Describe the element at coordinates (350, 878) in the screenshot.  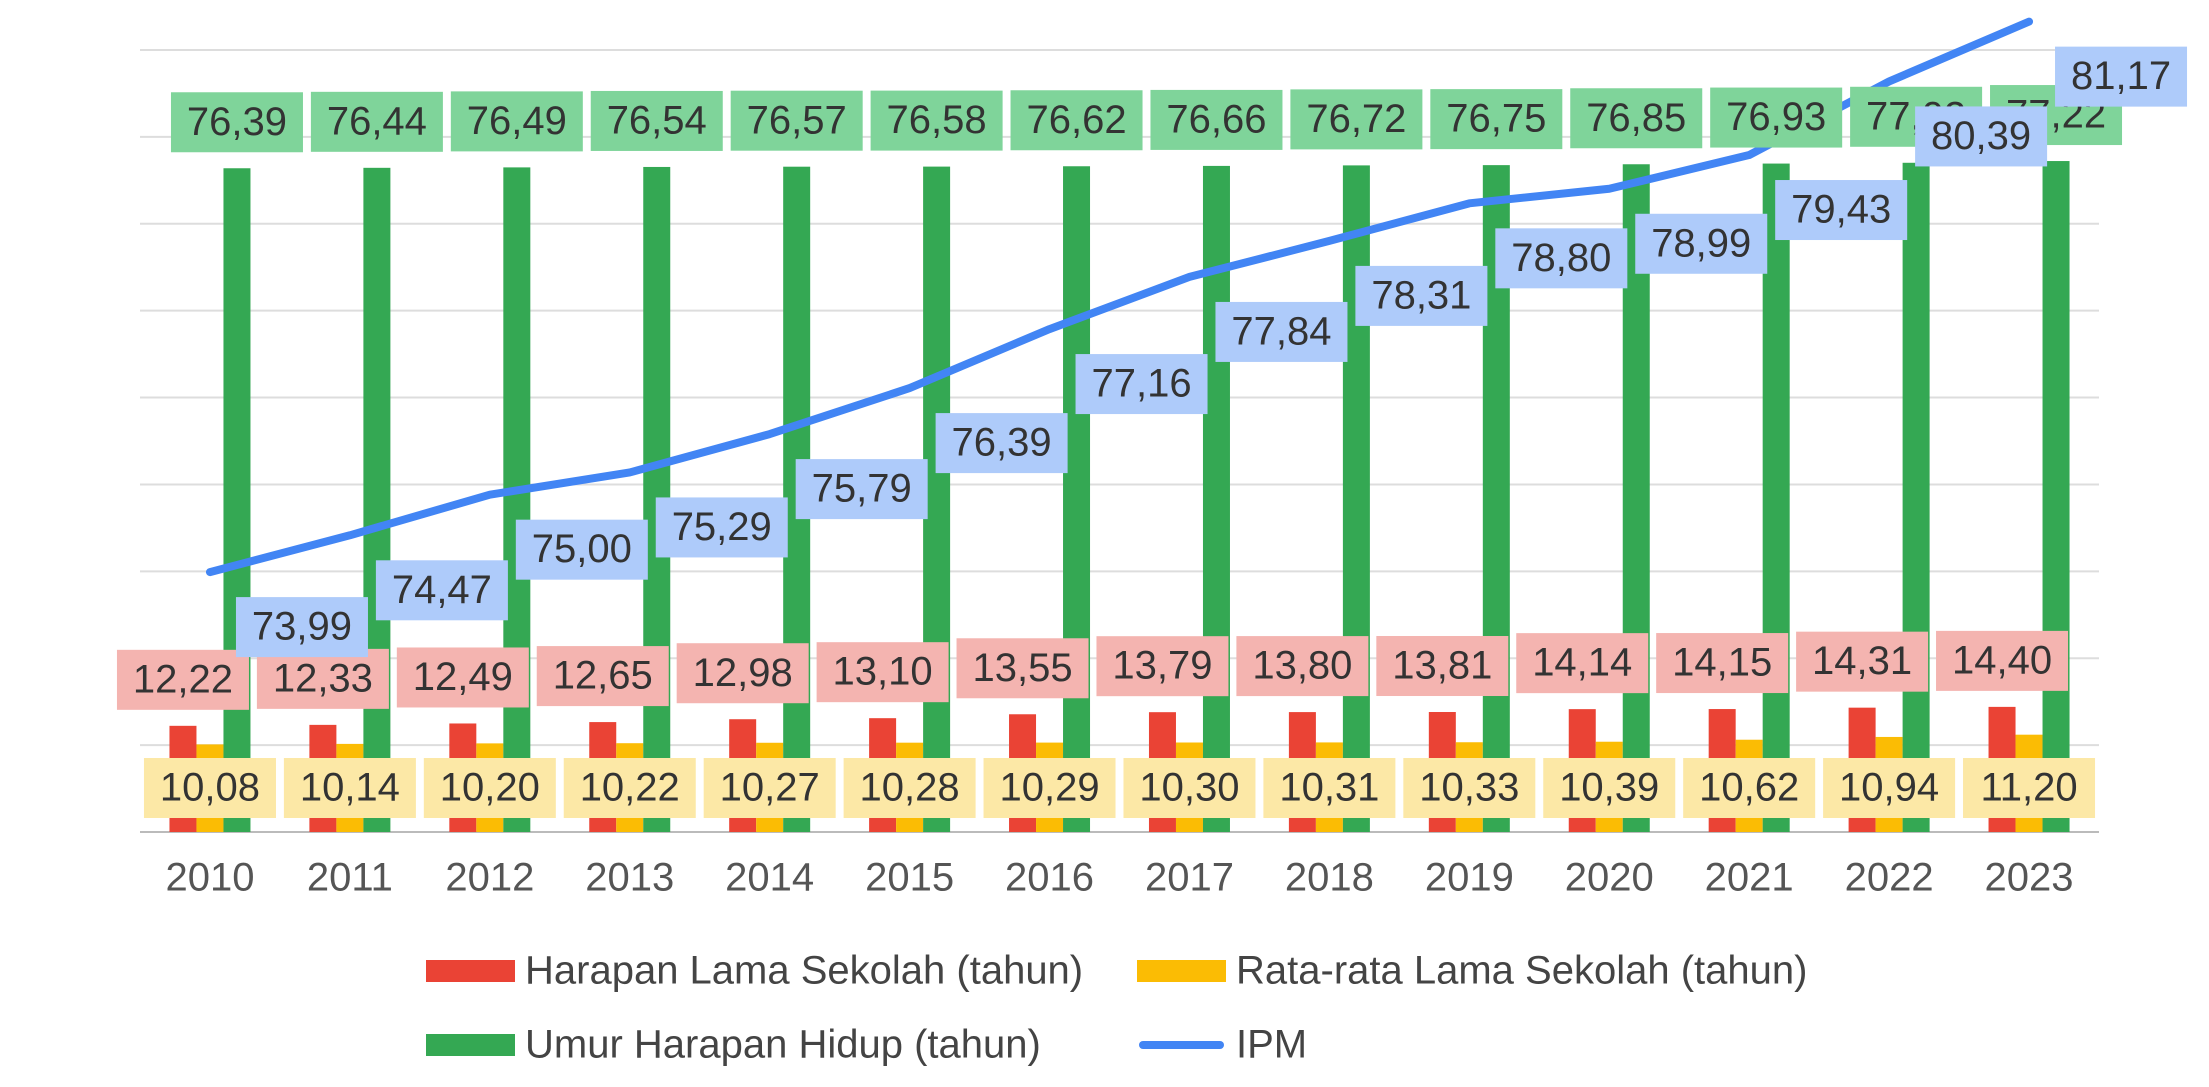
I see `x-tick-label: 2011` at that location.